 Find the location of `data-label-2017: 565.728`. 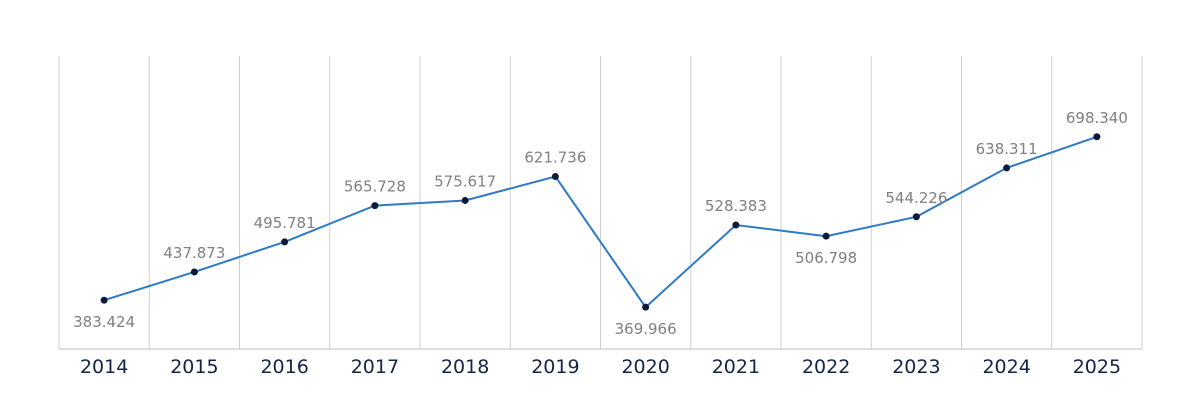

data-label-2017: 565.728 is located at coordinates (375, 187).